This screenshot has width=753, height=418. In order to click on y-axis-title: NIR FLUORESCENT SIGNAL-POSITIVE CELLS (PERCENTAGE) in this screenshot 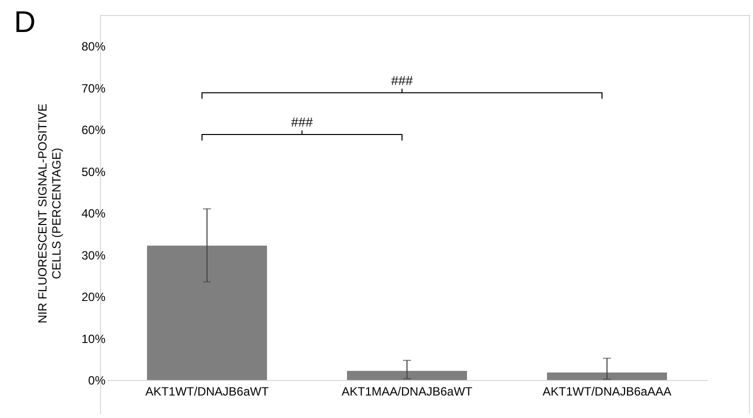, I will do `click(49, 214)`.